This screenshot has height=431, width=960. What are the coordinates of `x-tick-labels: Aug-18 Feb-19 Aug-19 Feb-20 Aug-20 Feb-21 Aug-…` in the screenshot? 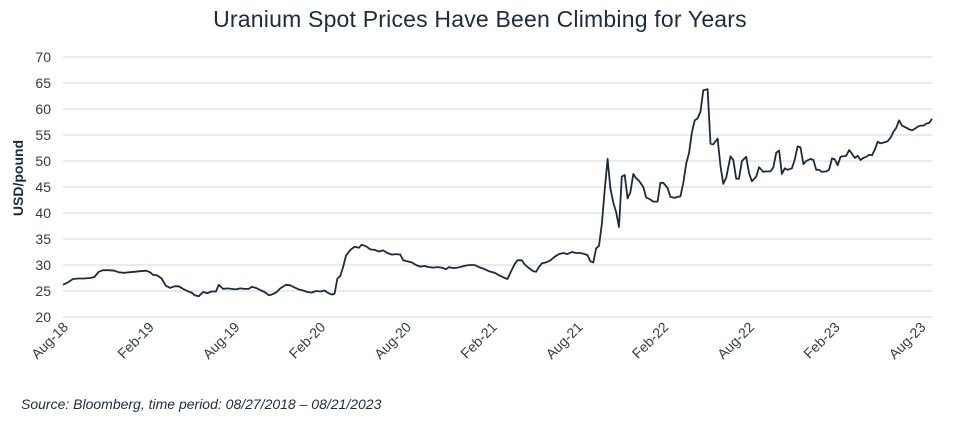 It's located at (478, 340).